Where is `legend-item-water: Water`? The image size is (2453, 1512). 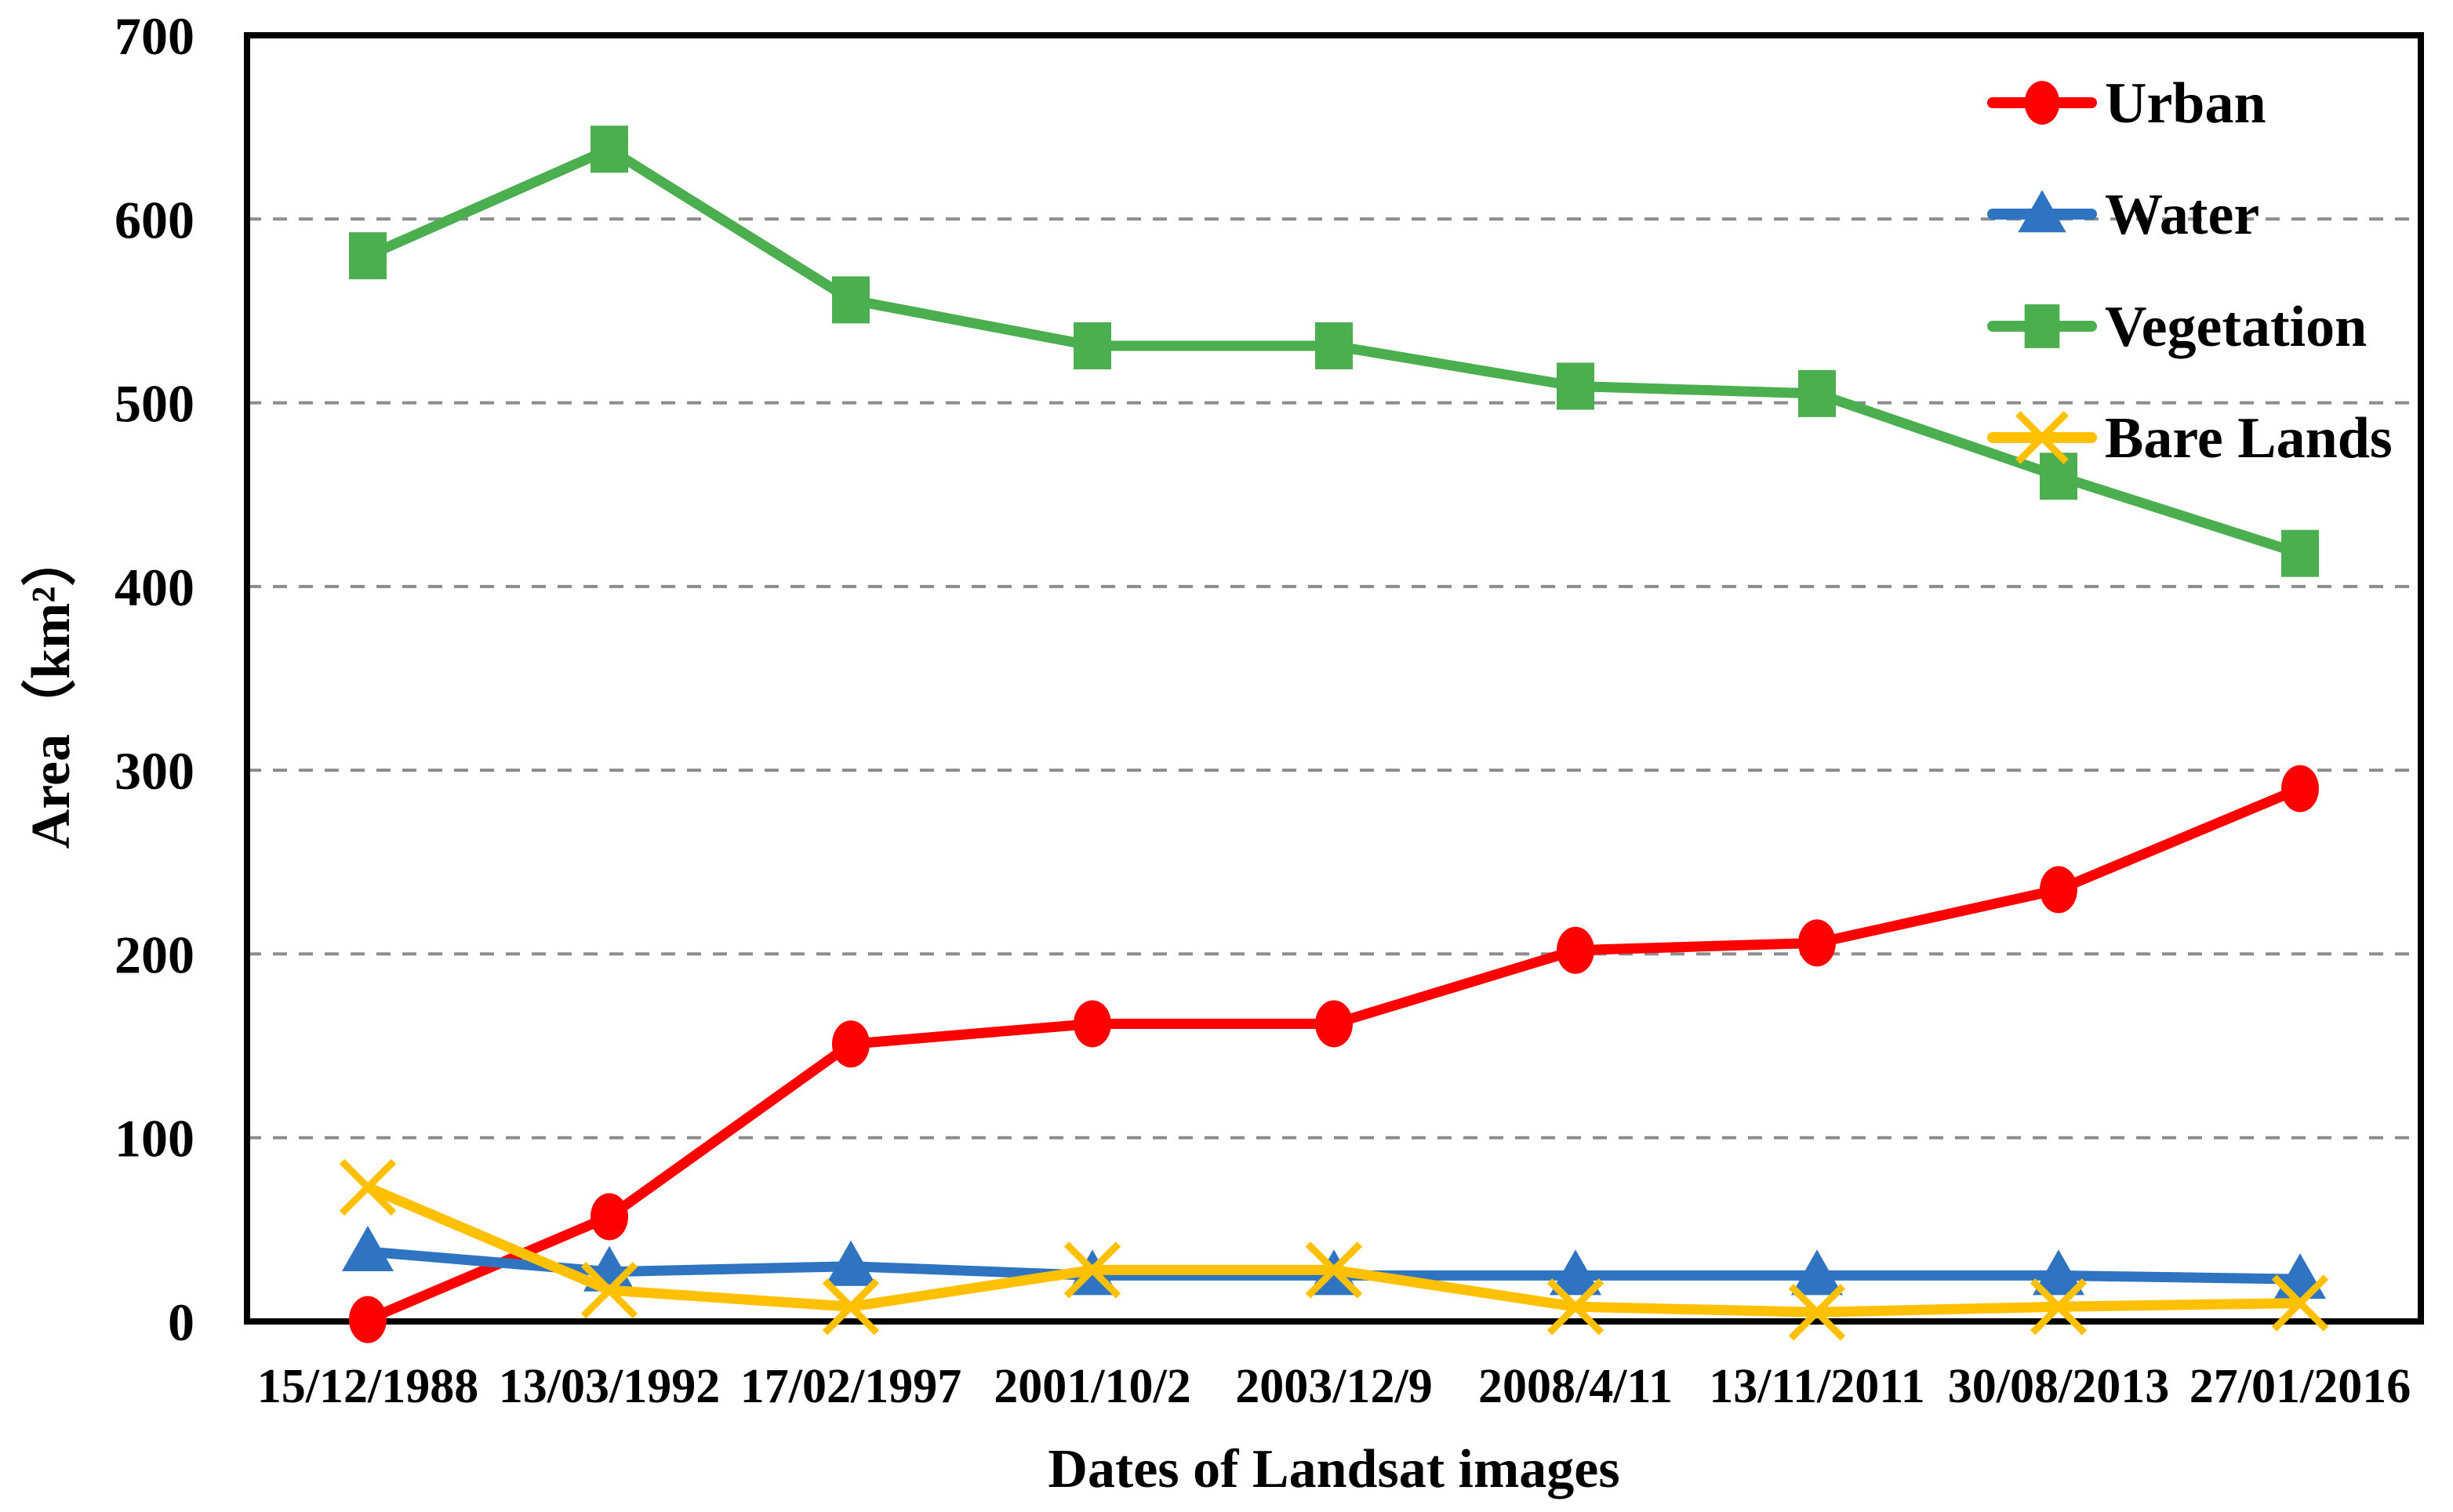 legend-item-water: Water is located at coordinates (2123, 215).